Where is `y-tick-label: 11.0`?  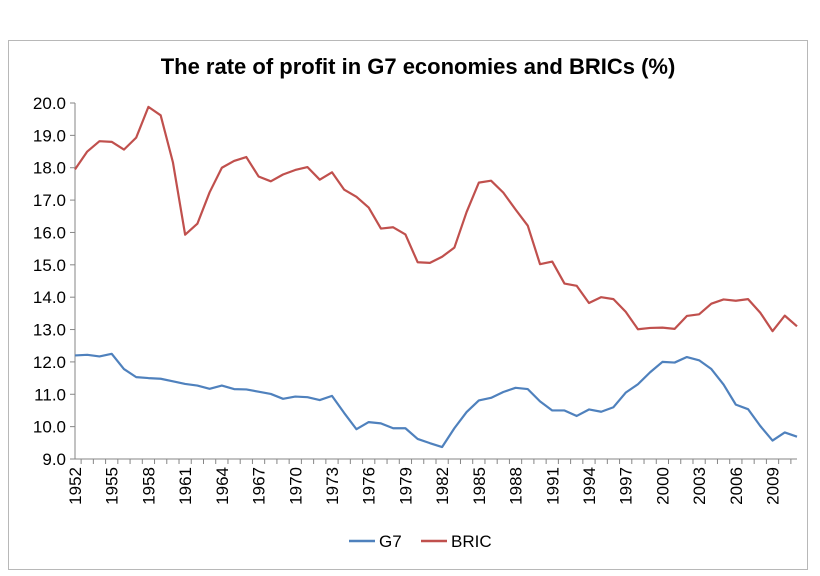 y-tick-label: 11.0 is located at coordinates (50, 394).